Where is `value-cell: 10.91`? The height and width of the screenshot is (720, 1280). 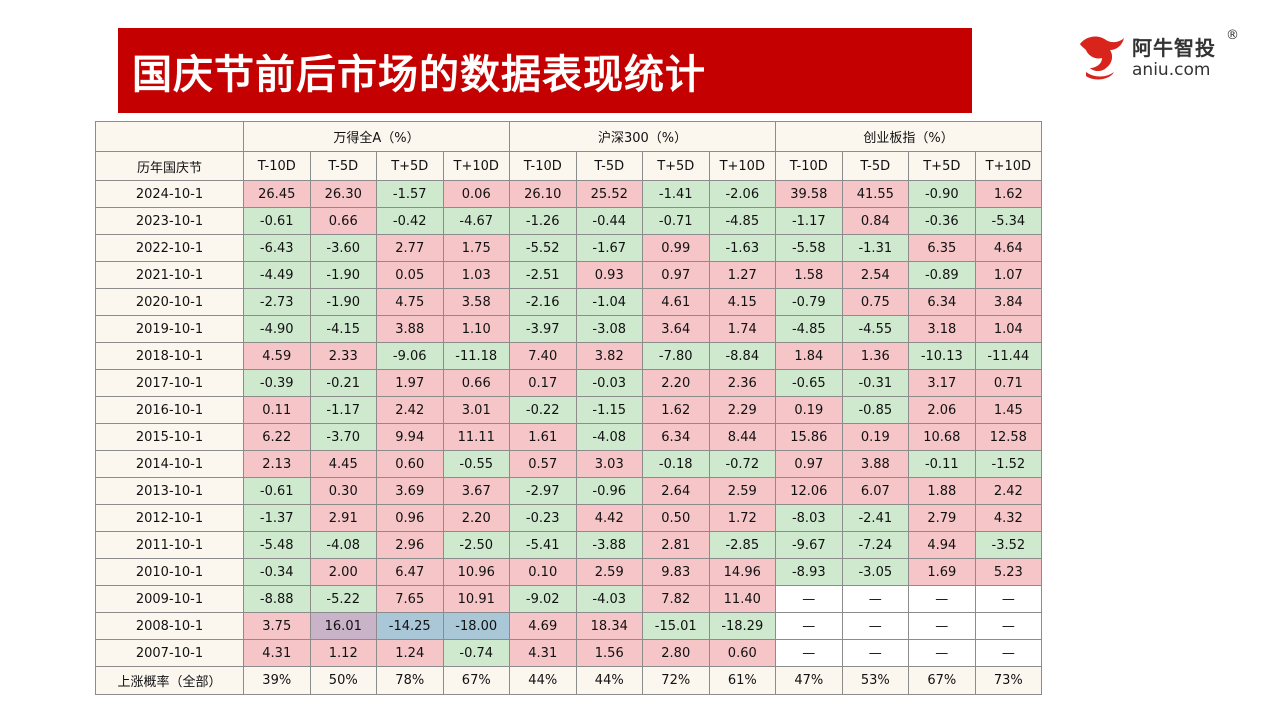 value-cell: 10.91 is located at coordinates (476, 599).